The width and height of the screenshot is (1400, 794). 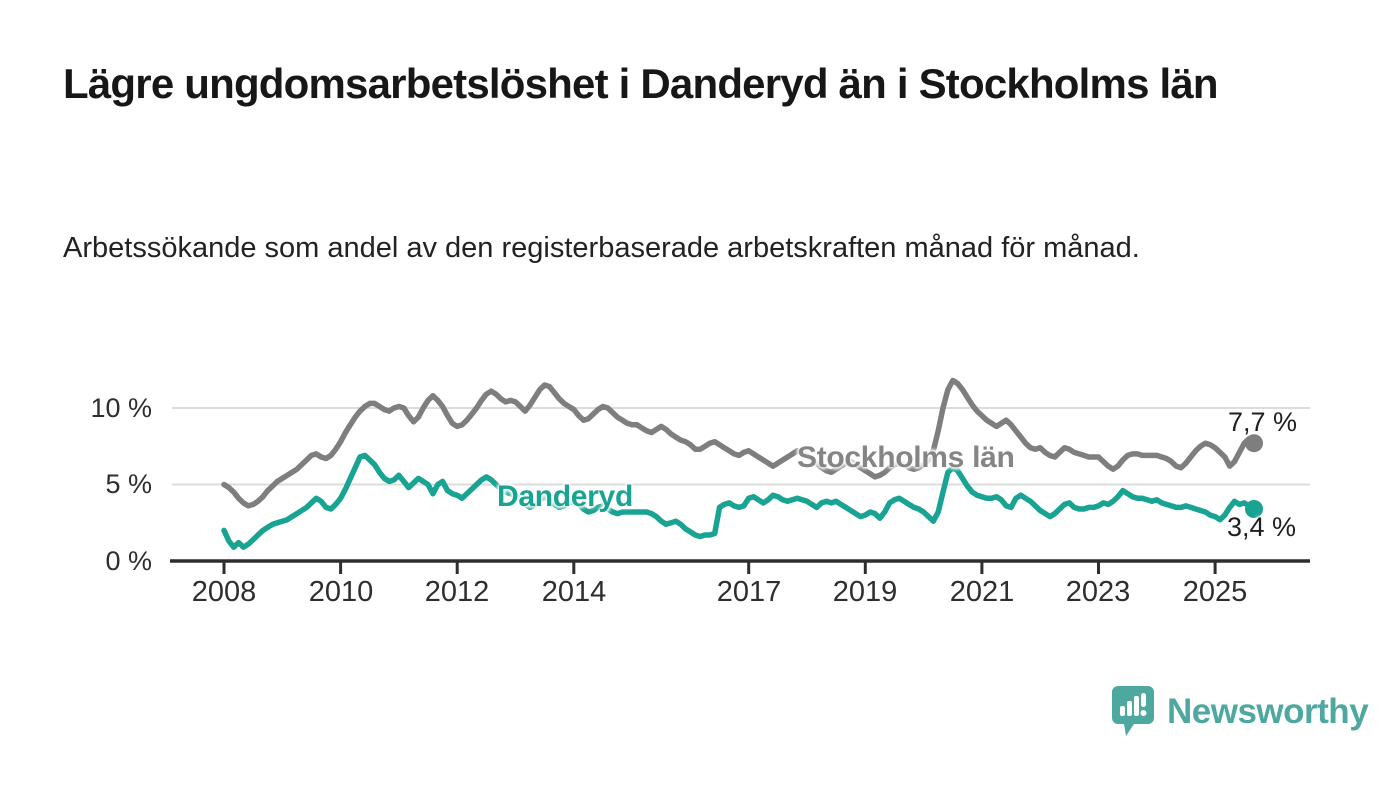 I want to click on end-value-label-danderyd: 3,4 %, so click(x=1262, y=527).